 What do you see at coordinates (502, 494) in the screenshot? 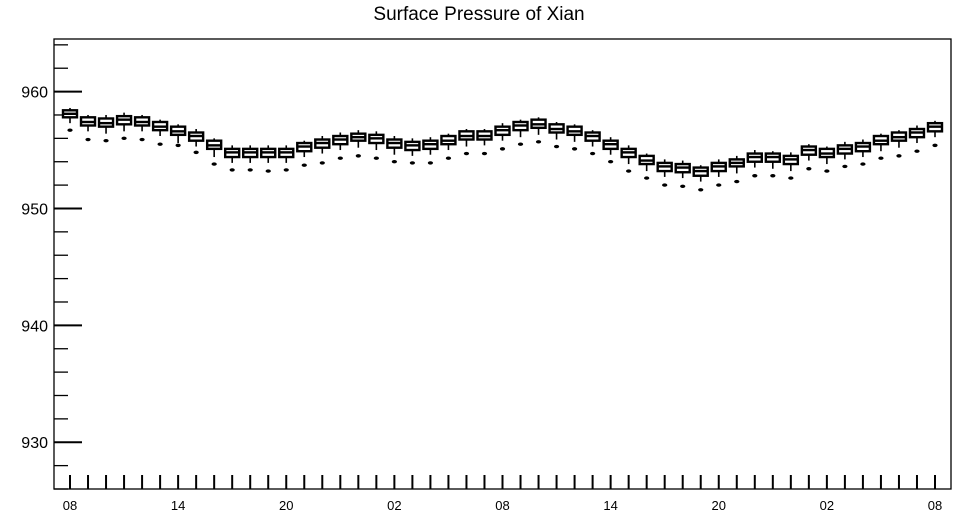
I see `x-axis: 08 14 20 02 08 14 20 02 08` at bounding box center [502, 494].